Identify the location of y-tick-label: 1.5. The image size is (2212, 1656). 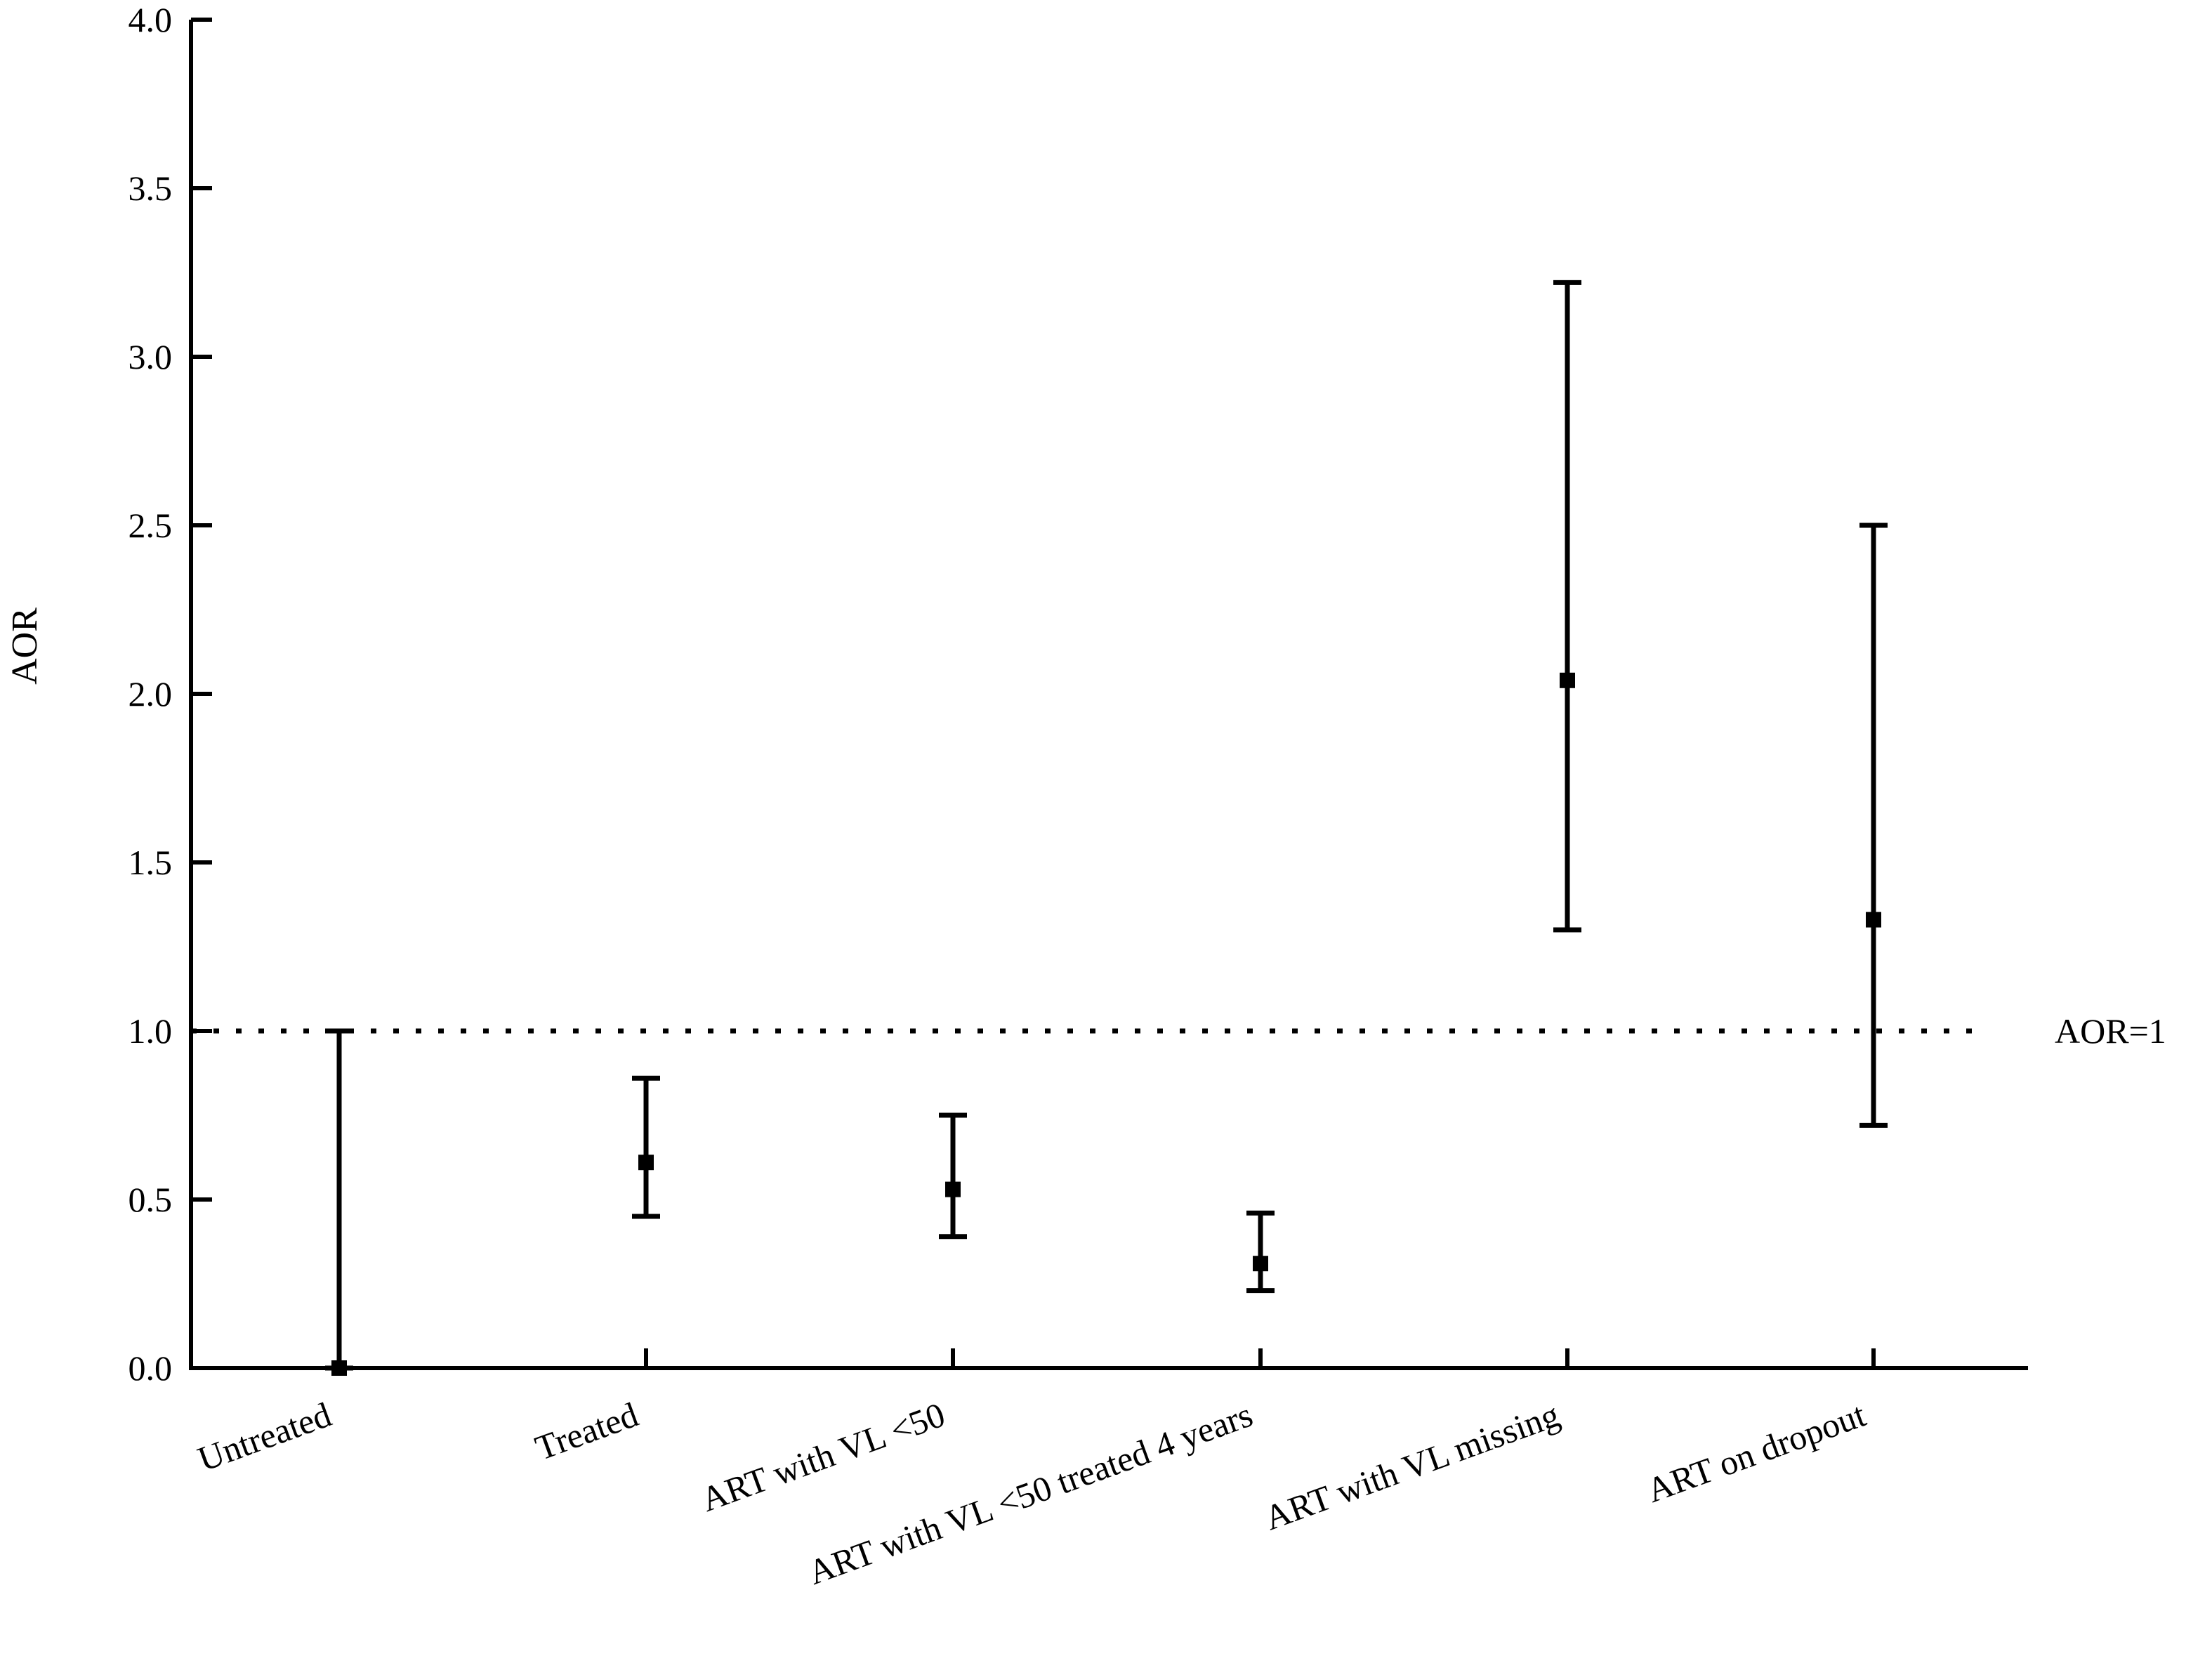
(151, 862).